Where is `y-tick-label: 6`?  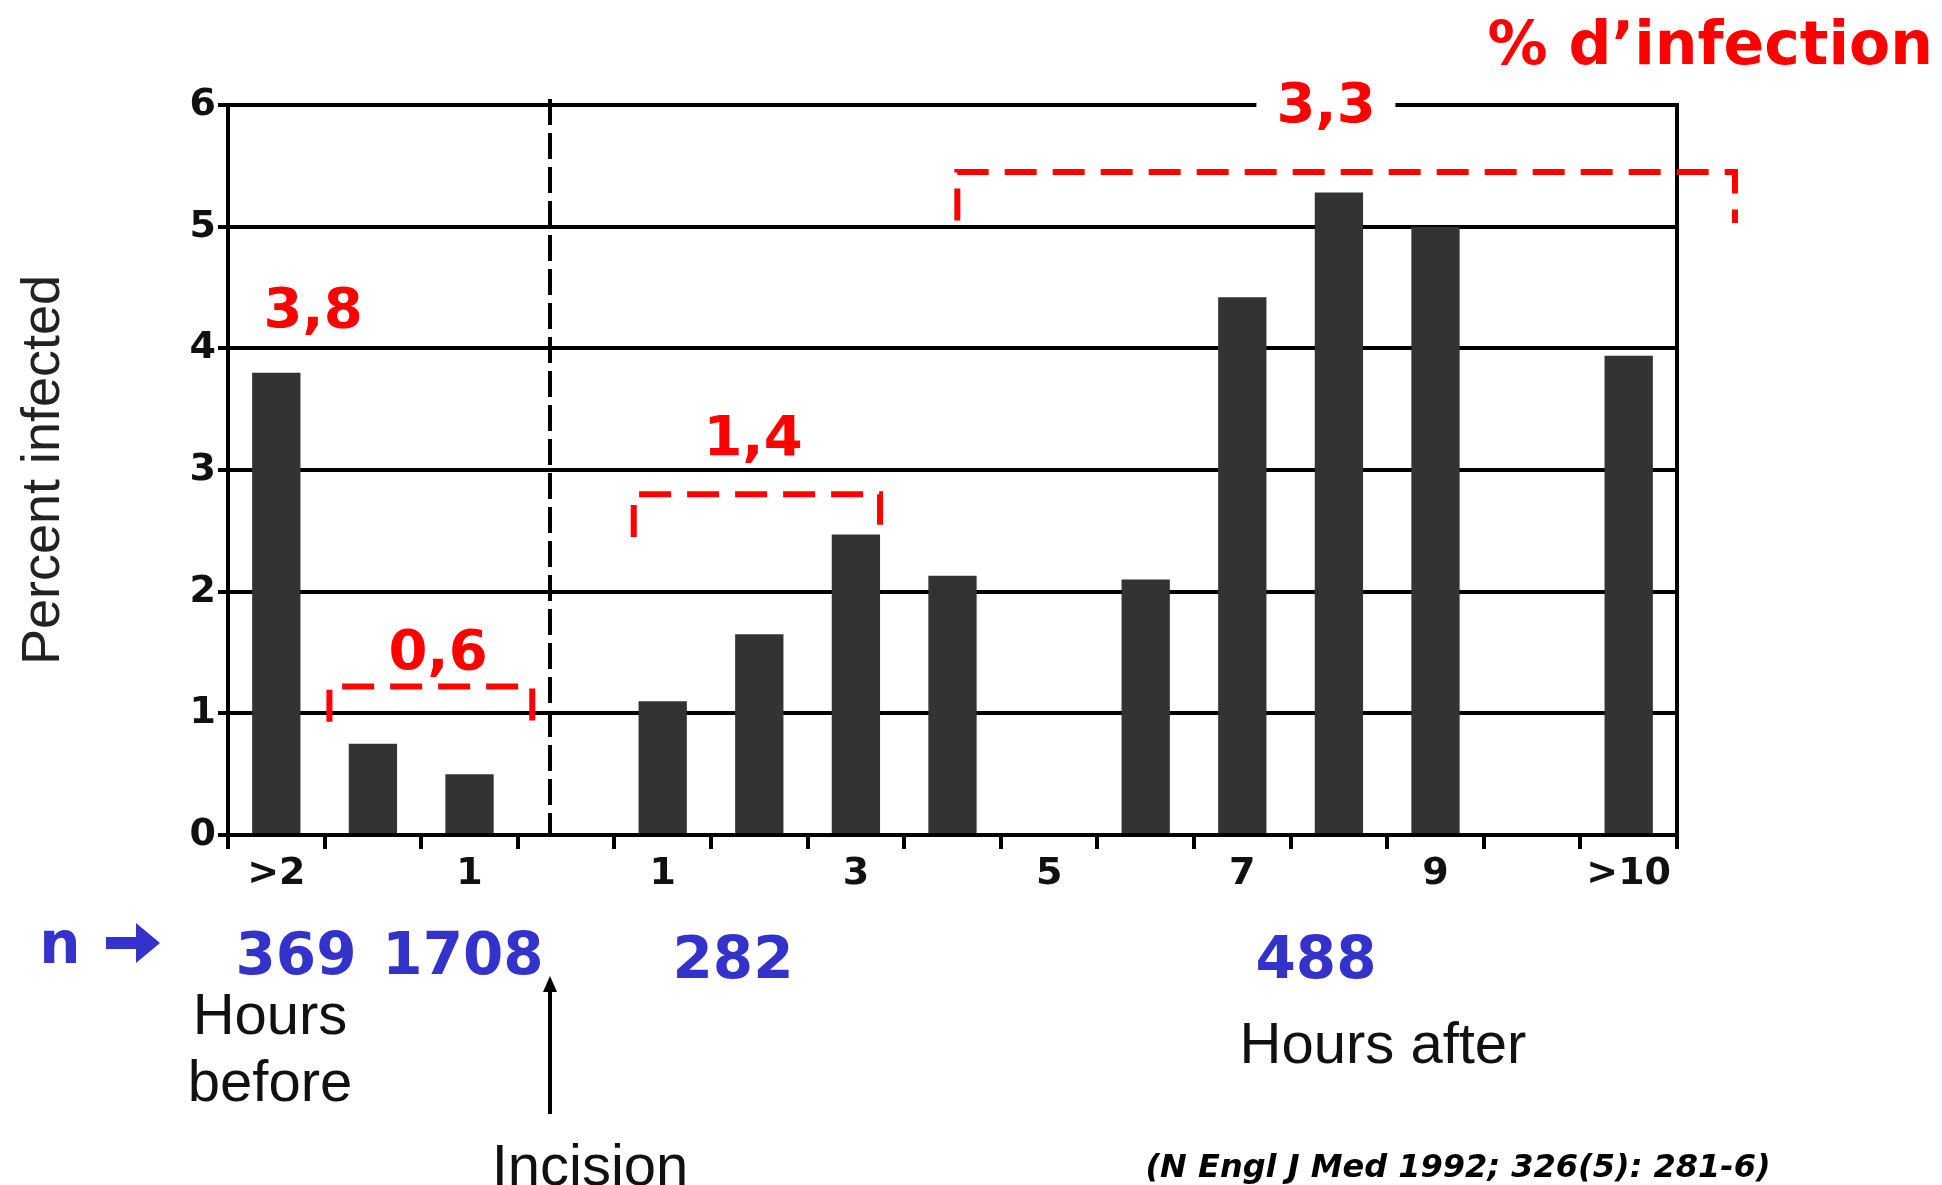
y-tick-label: 6 is located at coordinates (202, 101).